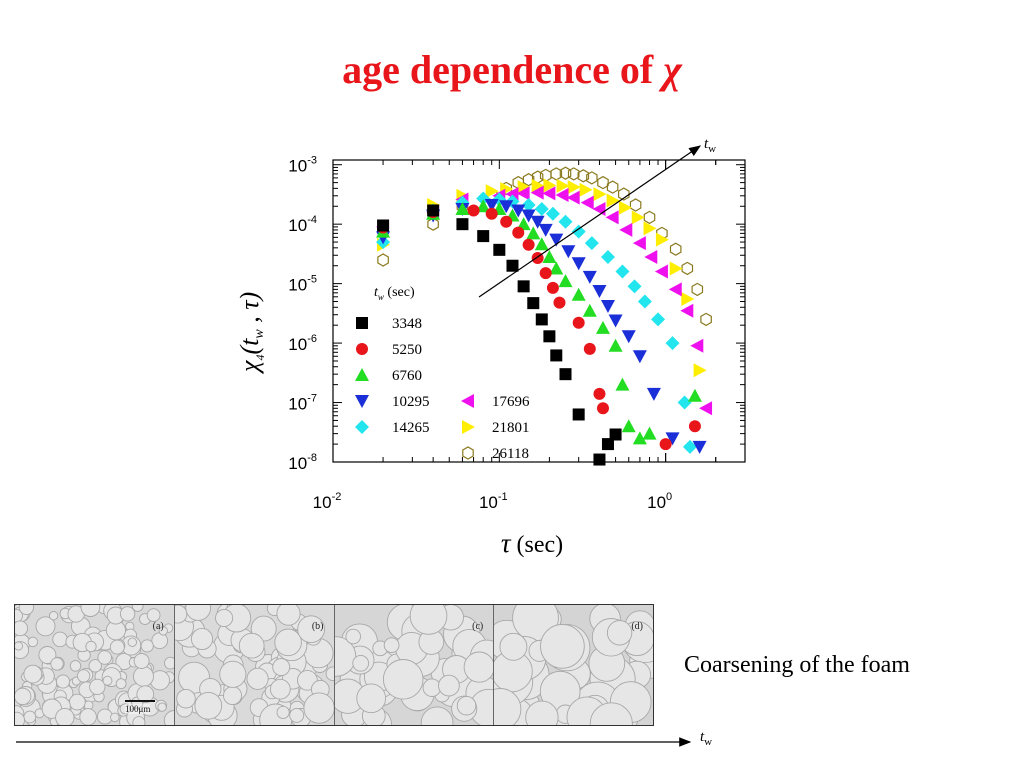  What do you see at coordinates (302, 224) in the screenshot?
I see `y-tick-label: 10⁻⁴` at bounding box center [302, 224].